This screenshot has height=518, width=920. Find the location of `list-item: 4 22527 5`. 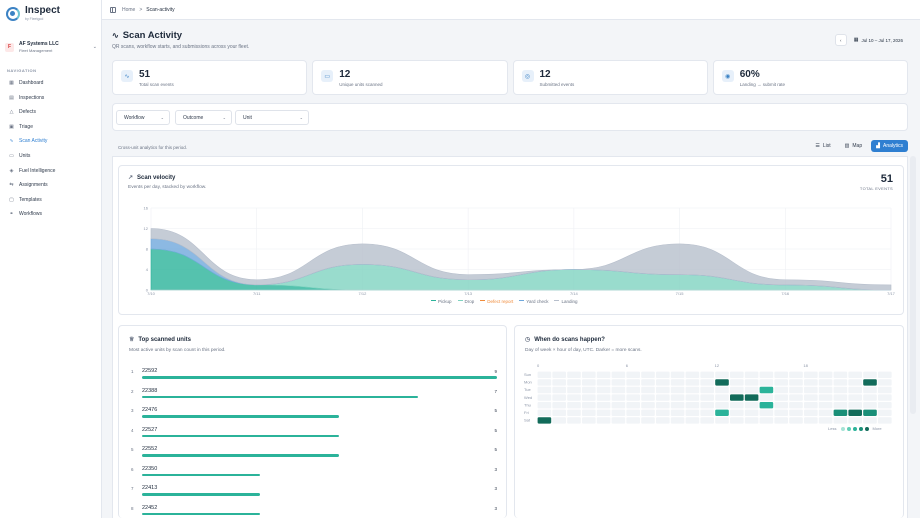

list-item: 4 22527 5 is located at coordinates (314, 435).